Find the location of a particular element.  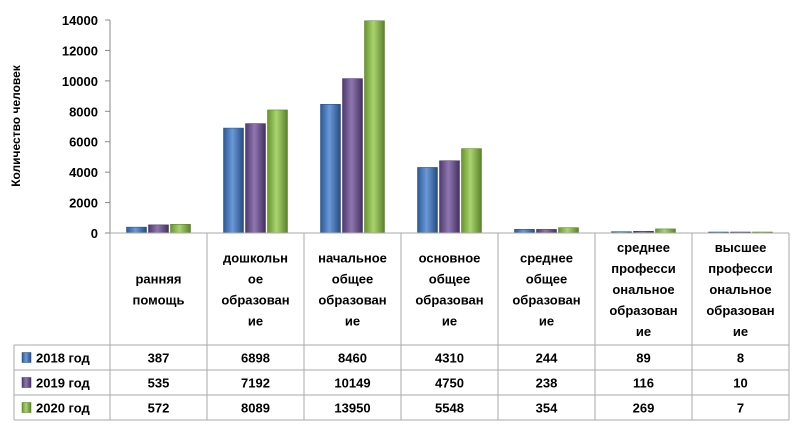

table-cell-value: 5548 is located at coordinates (449, 408).